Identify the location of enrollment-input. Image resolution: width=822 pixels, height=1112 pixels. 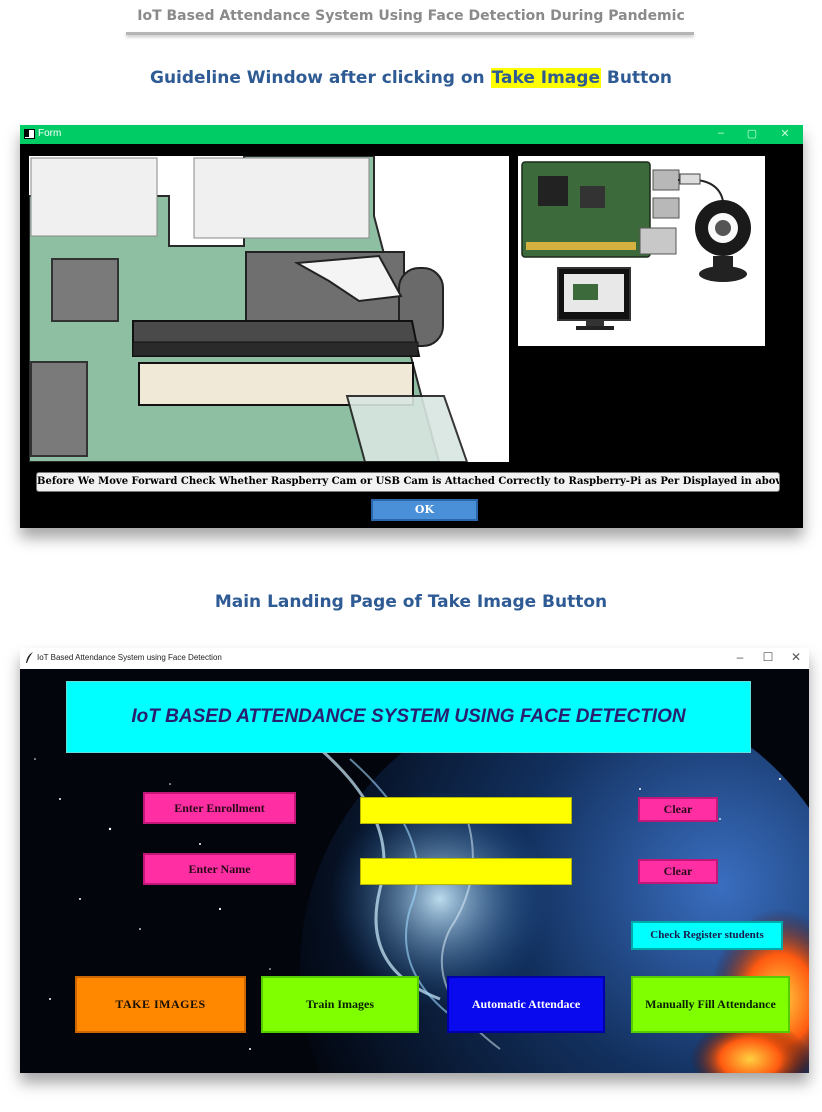
(466, 810).